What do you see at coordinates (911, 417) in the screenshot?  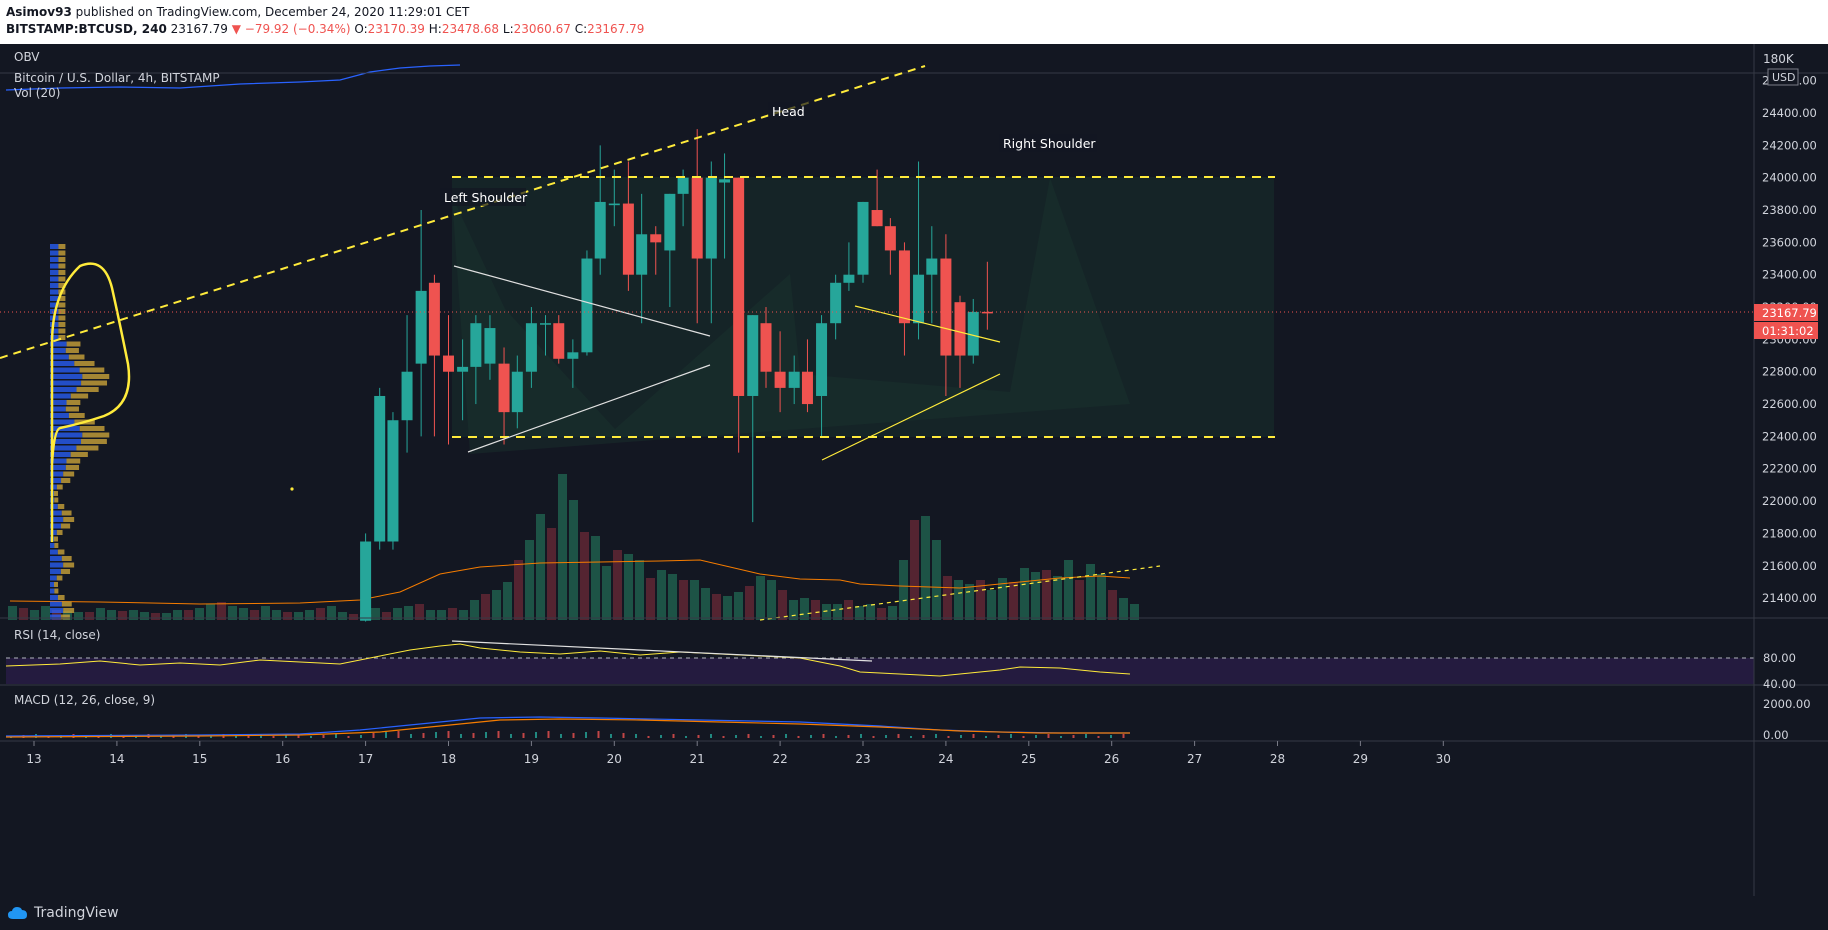 I see `triangle-lower-right` at bounding box center [911, 417].